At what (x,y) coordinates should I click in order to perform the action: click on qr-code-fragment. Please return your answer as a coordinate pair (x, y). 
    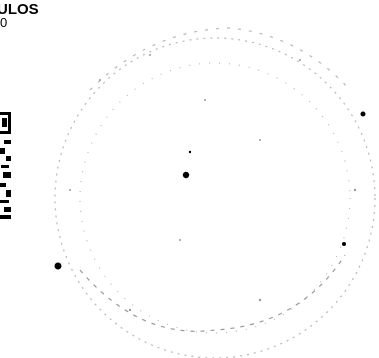
    Looking at the image, I should click on (5, 165).